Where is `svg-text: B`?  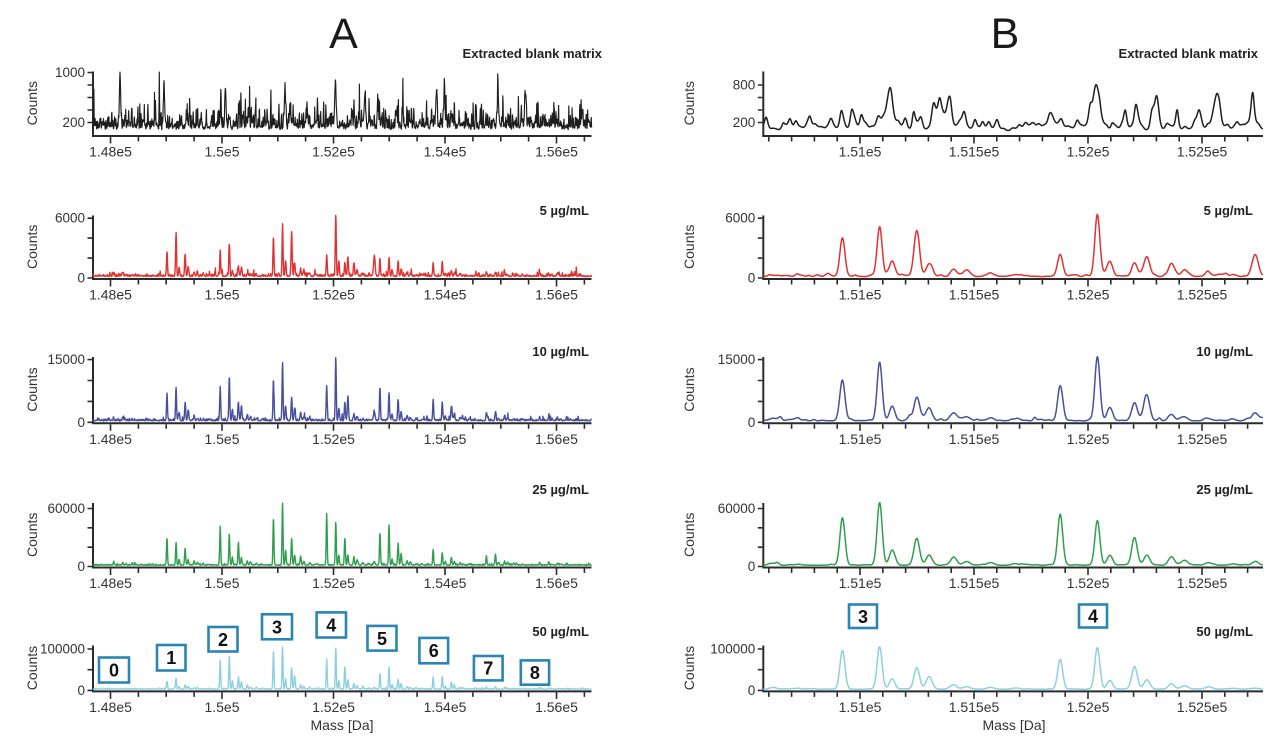
svg-text: B is located at coordinates (1005, 34).